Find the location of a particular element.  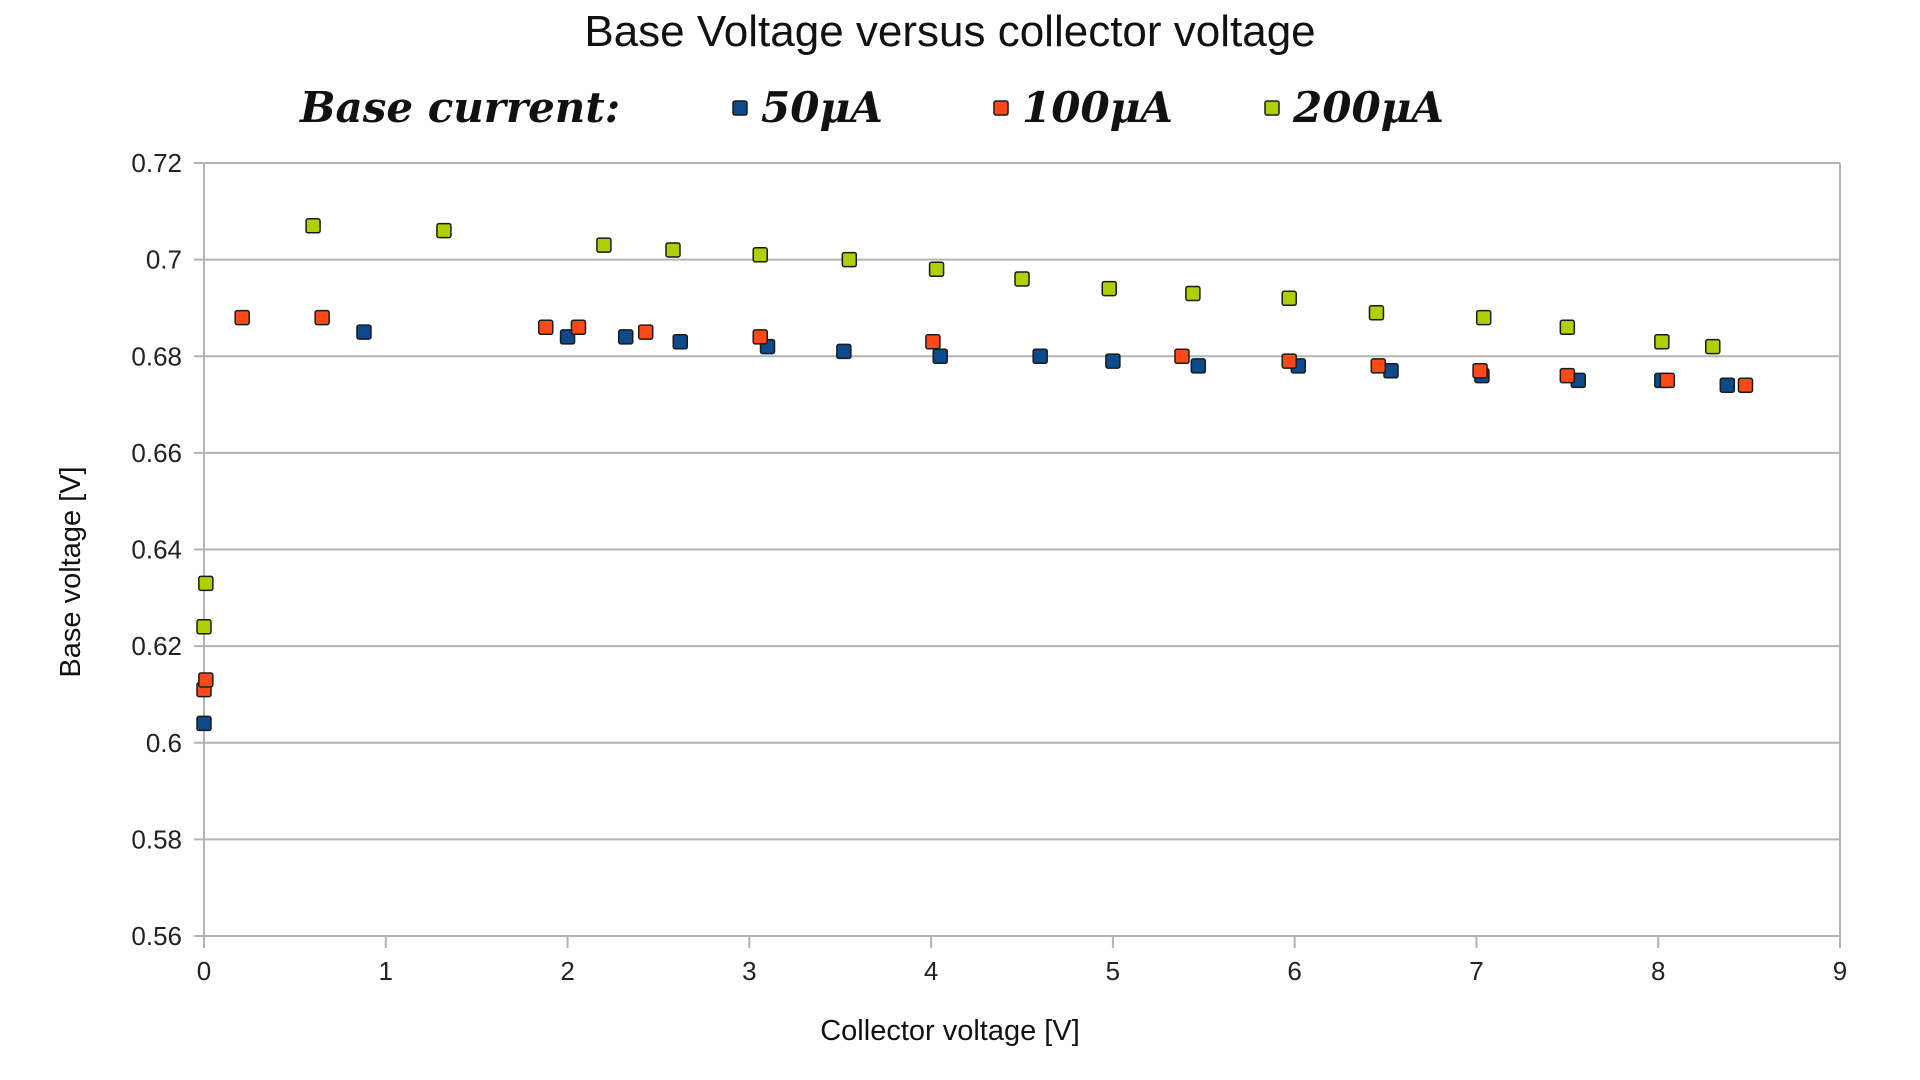

y-tick-label: 0.7 is located at coordinates (164, 260).